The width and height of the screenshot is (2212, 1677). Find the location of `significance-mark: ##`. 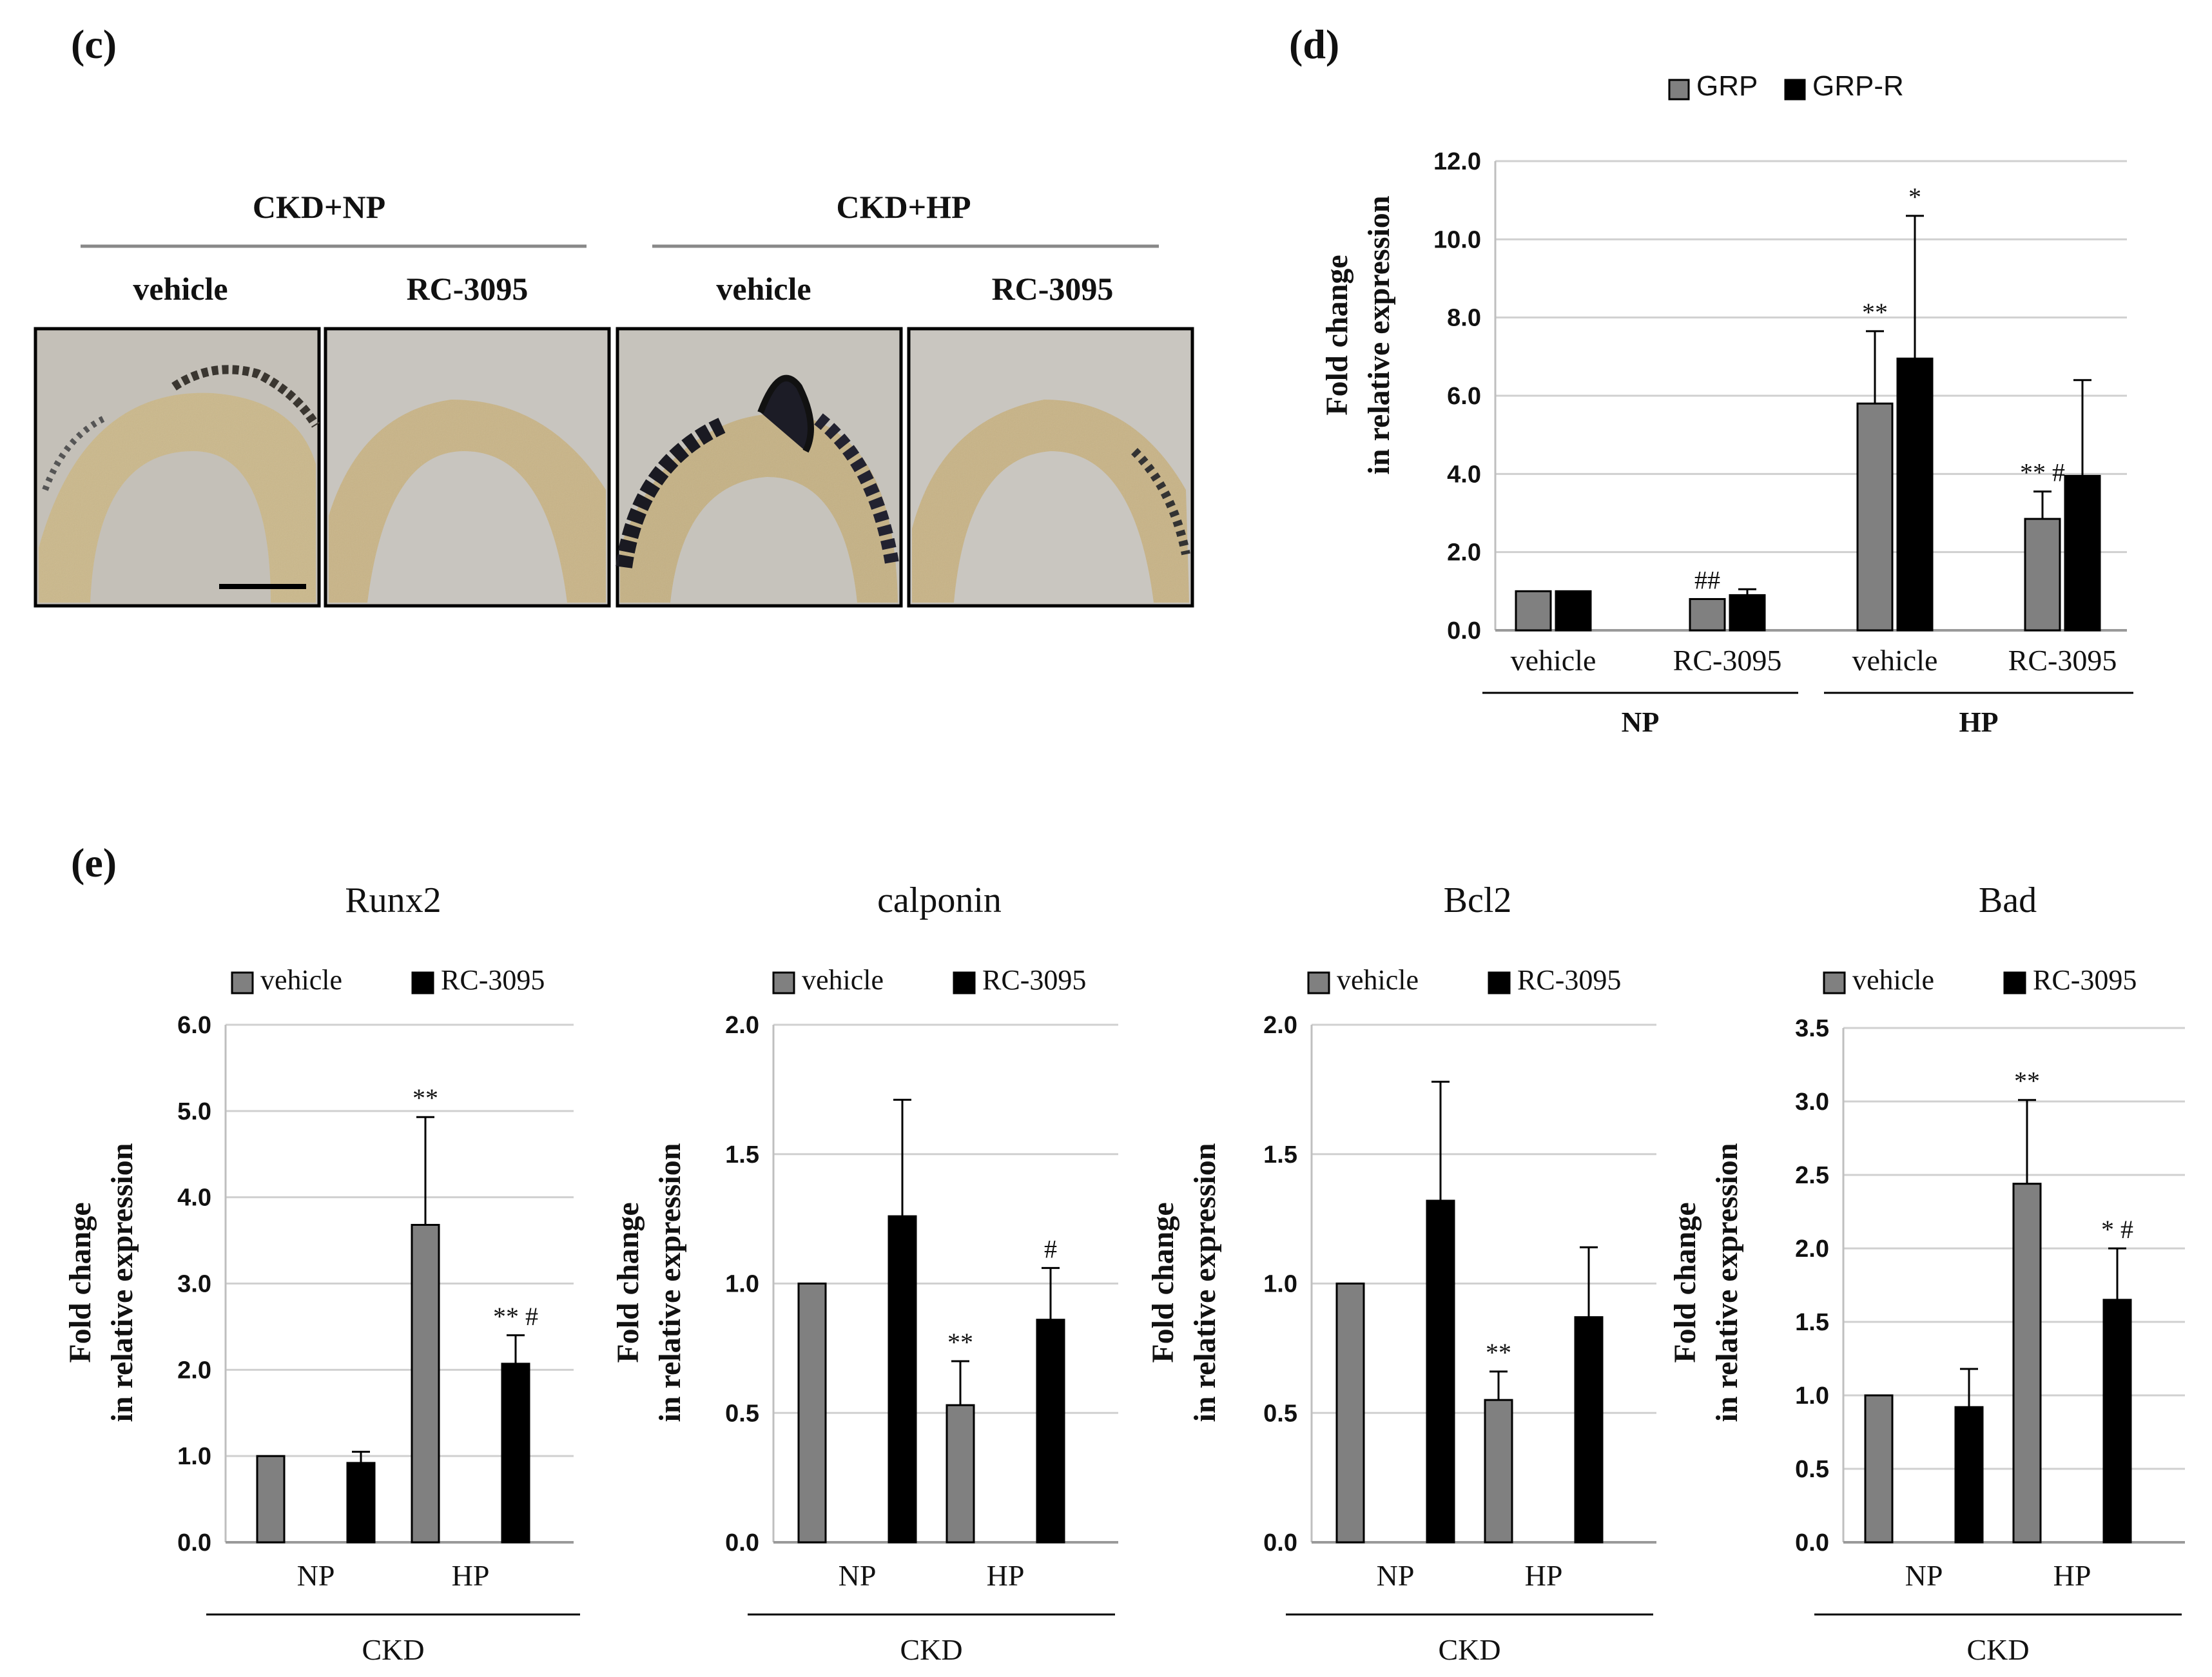

significance-mark: ## is located at coordinates (1707, 579).